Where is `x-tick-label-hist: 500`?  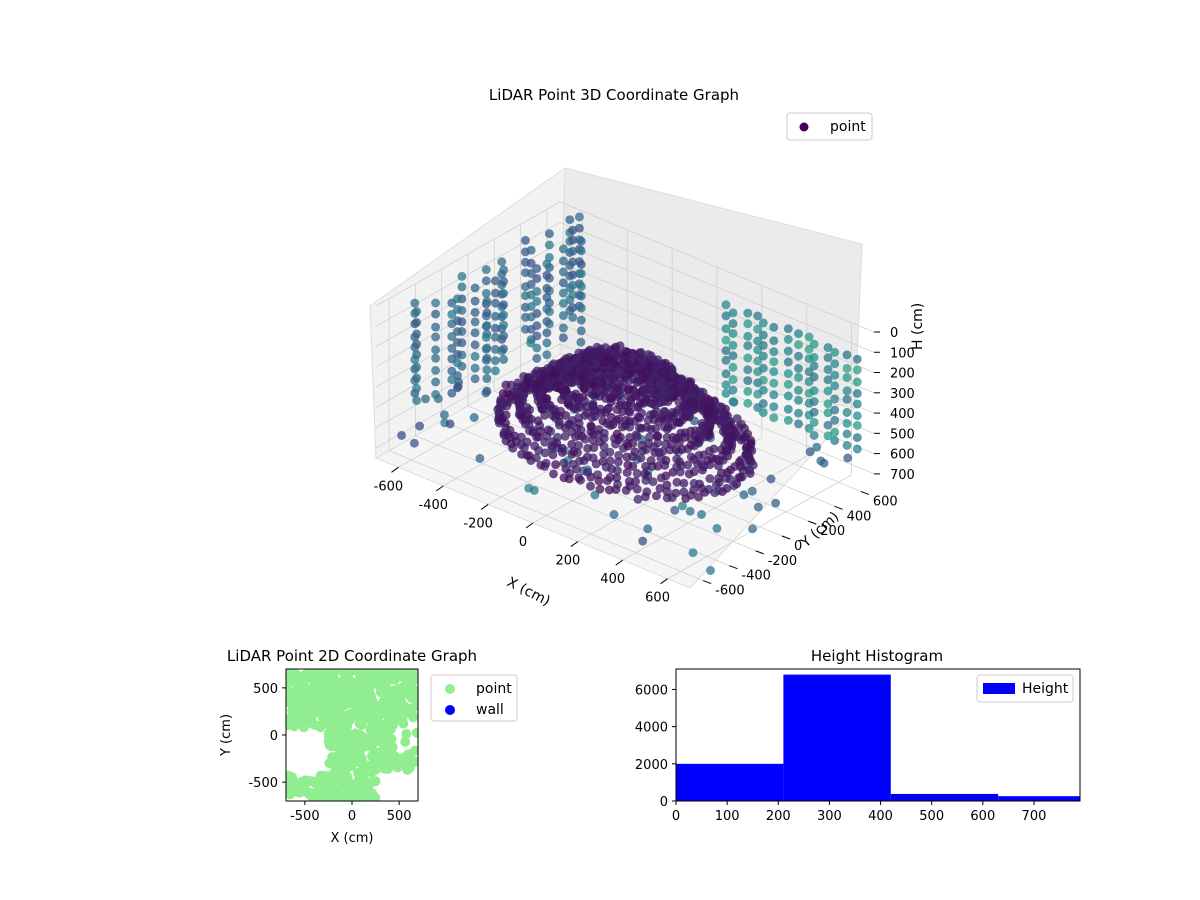 x-tick-label-hist: 500 is located at coordinates (931, 816).